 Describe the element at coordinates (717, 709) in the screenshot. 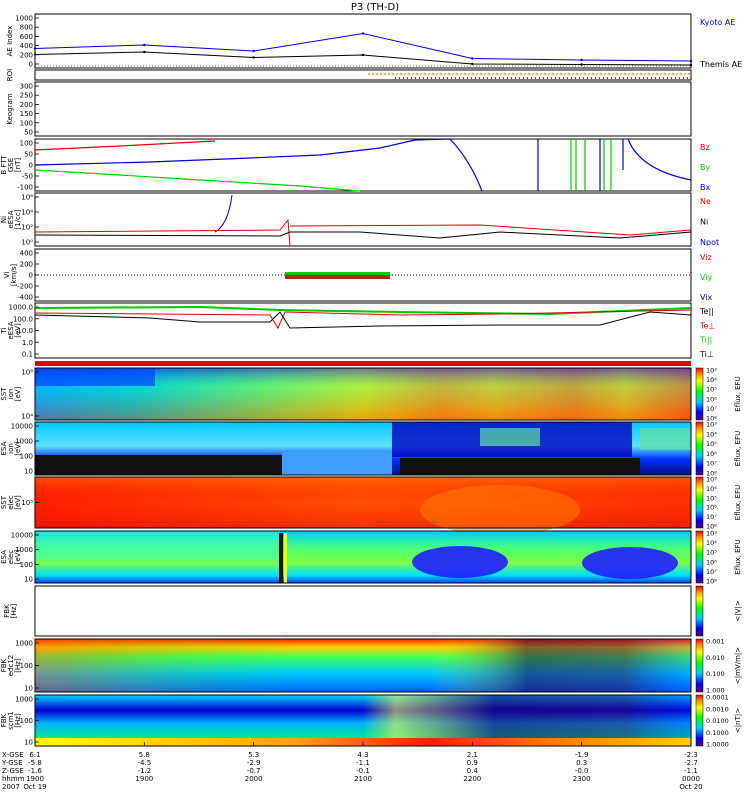

I see `colorbar-tick-label: 0.0010` at that location.